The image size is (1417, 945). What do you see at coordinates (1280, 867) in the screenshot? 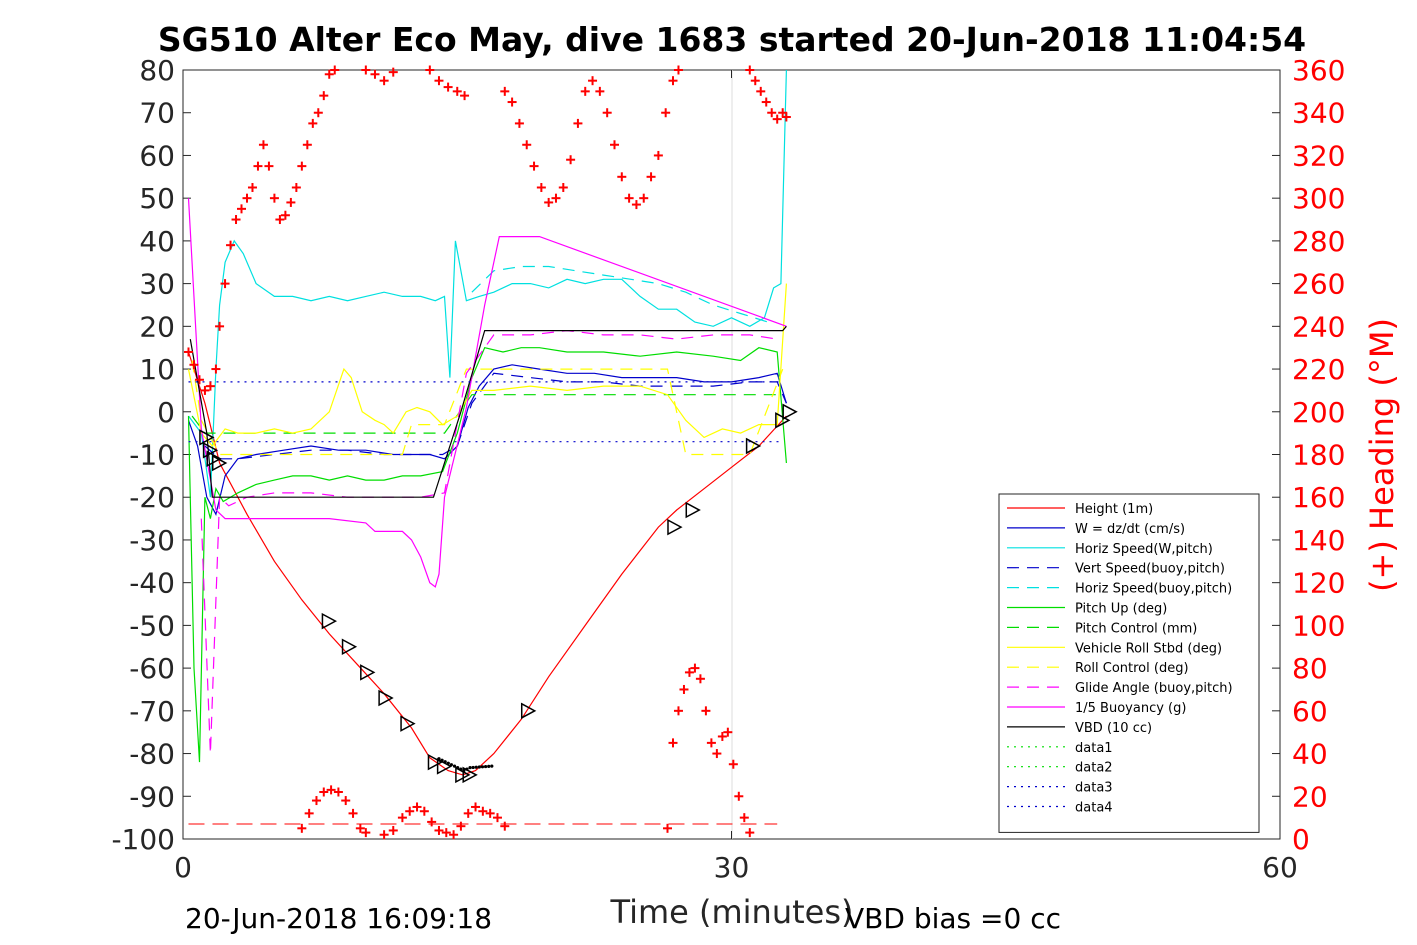
I see `bottom-tick-label: 60` at bounding box center [1280, 867].